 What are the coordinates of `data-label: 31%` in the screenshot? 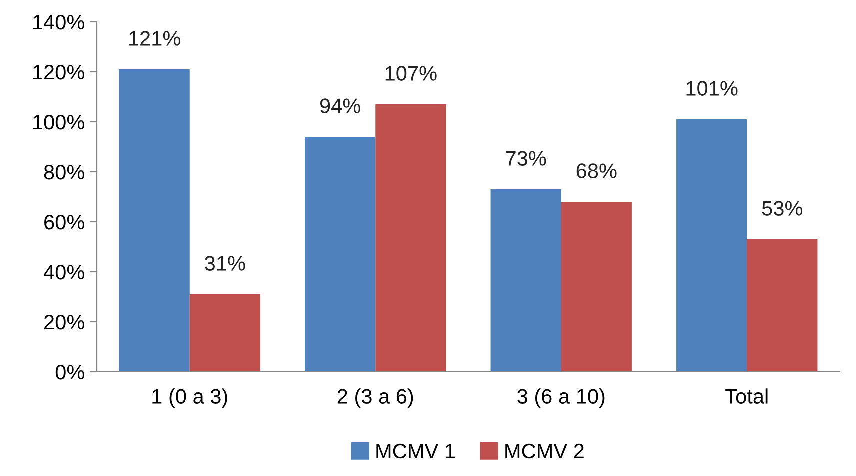 It's located at (225, 263).